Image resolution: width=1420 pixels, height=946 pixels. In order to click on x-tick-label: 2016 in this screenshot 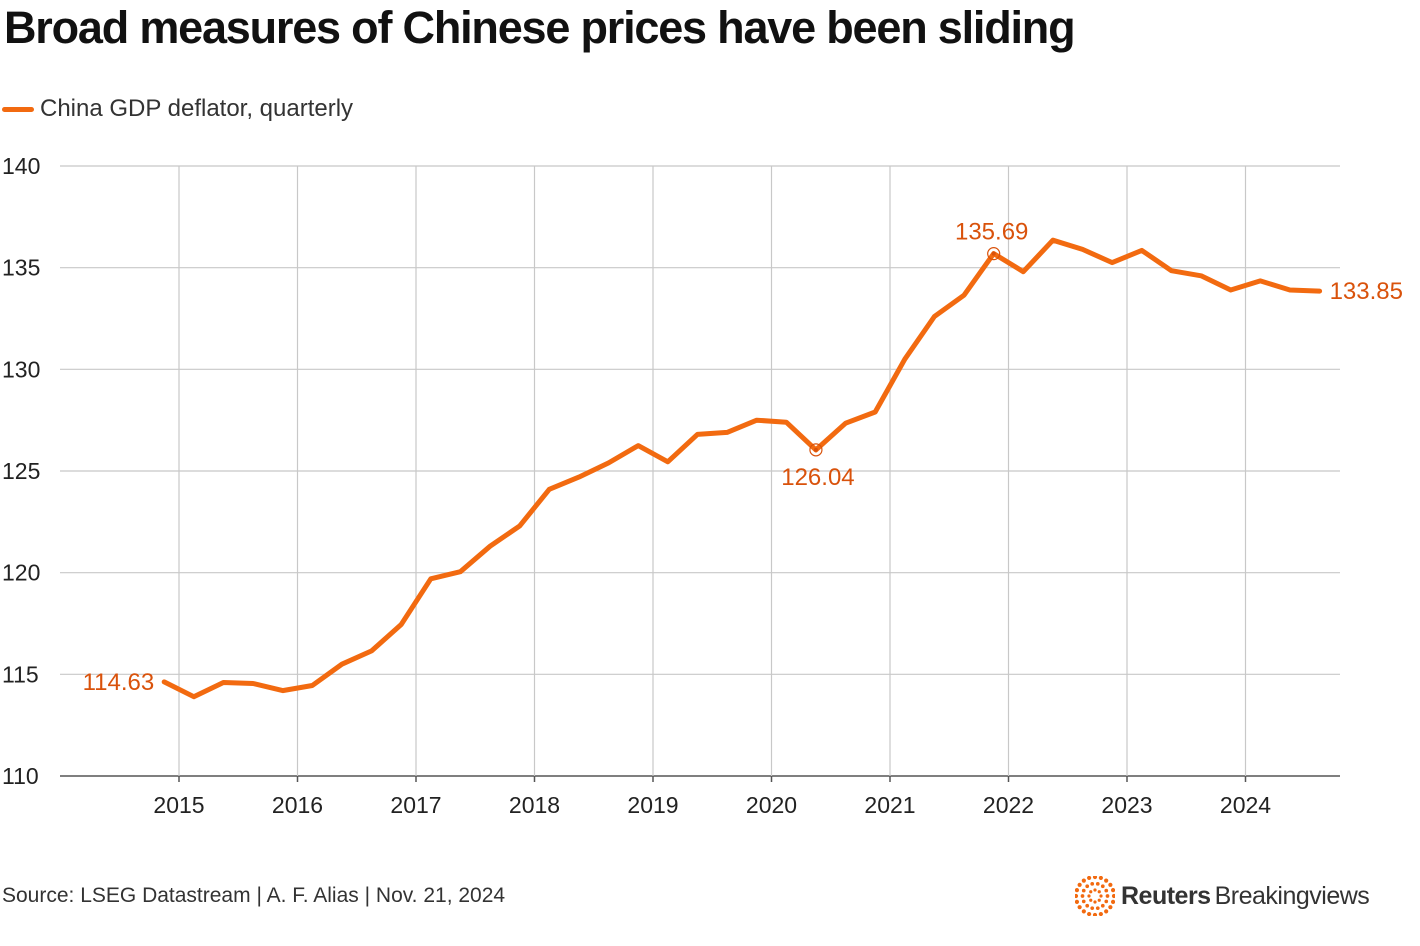, I will do `click(297, 805)`.